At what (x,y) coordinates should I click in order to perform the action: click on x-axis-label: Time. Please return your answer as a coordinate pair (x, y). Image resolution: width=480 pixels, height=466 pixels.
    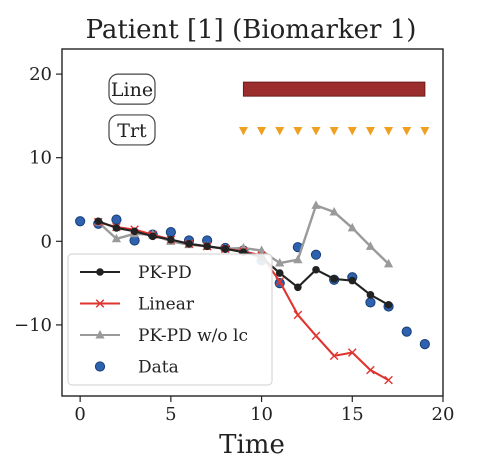
    Looking at the image, I should click on (252, 445).